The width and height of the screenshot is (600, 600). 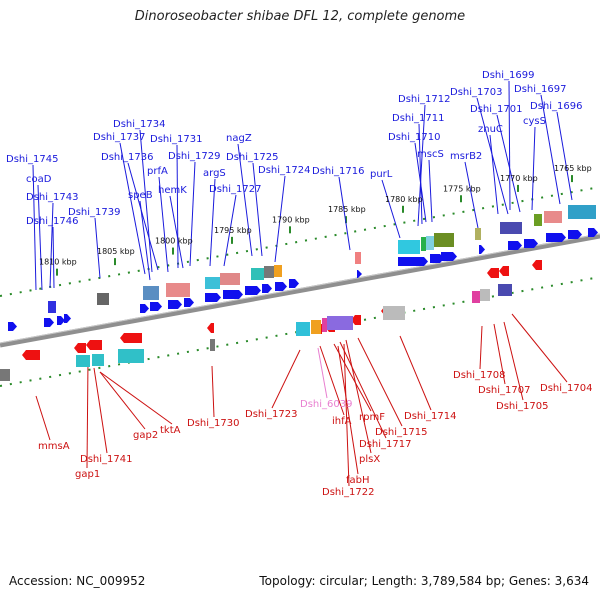 I want to click on gene-label-upper: Dshi_1696, so click(x=556, y=106).